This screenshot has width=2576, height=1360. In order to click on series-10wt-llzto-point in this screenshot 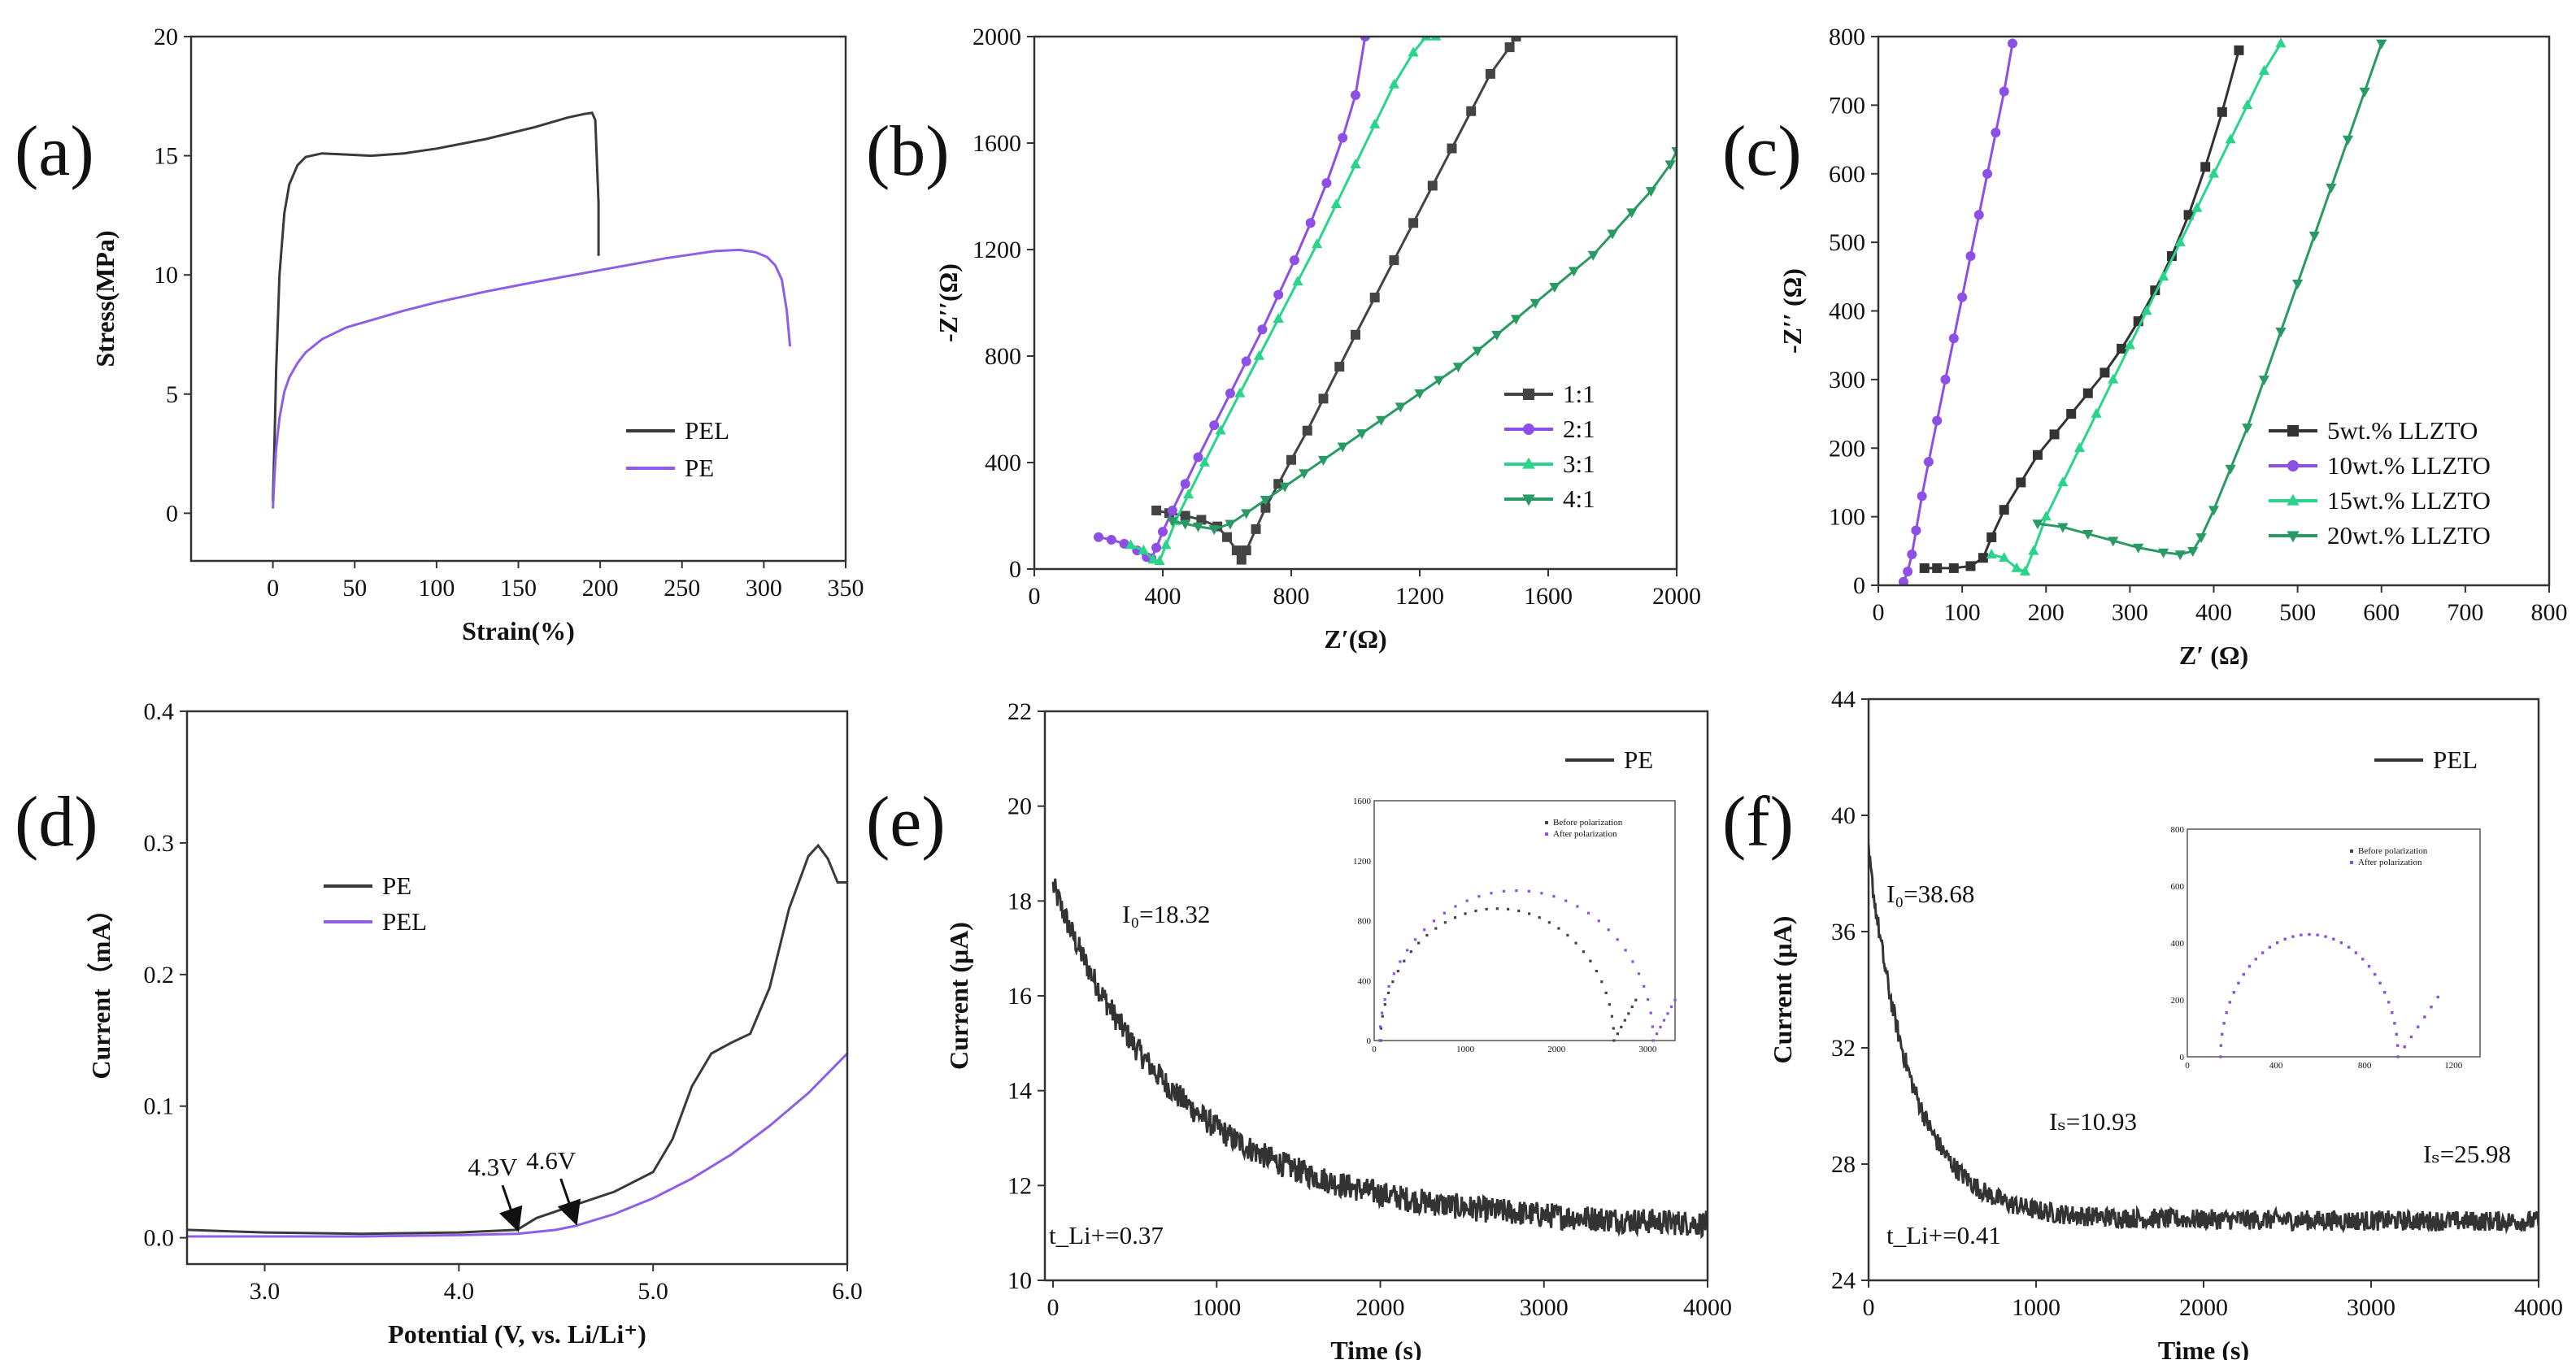, I will do `click(1963, 297)`.